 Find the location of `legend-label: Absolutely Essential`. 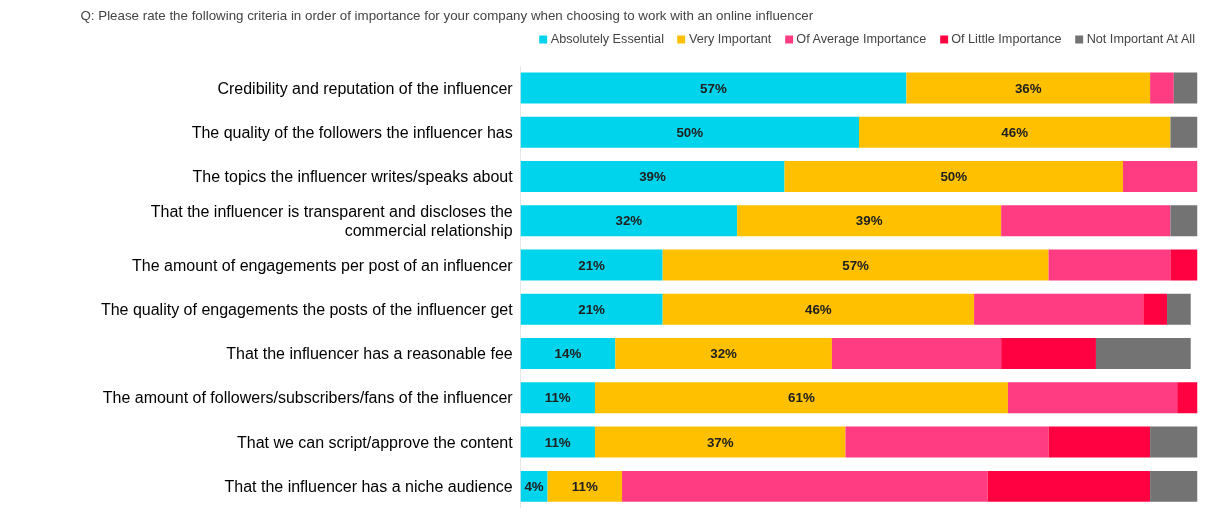

legend-label: Absolutely Essential is located at coordinates (607, 39).